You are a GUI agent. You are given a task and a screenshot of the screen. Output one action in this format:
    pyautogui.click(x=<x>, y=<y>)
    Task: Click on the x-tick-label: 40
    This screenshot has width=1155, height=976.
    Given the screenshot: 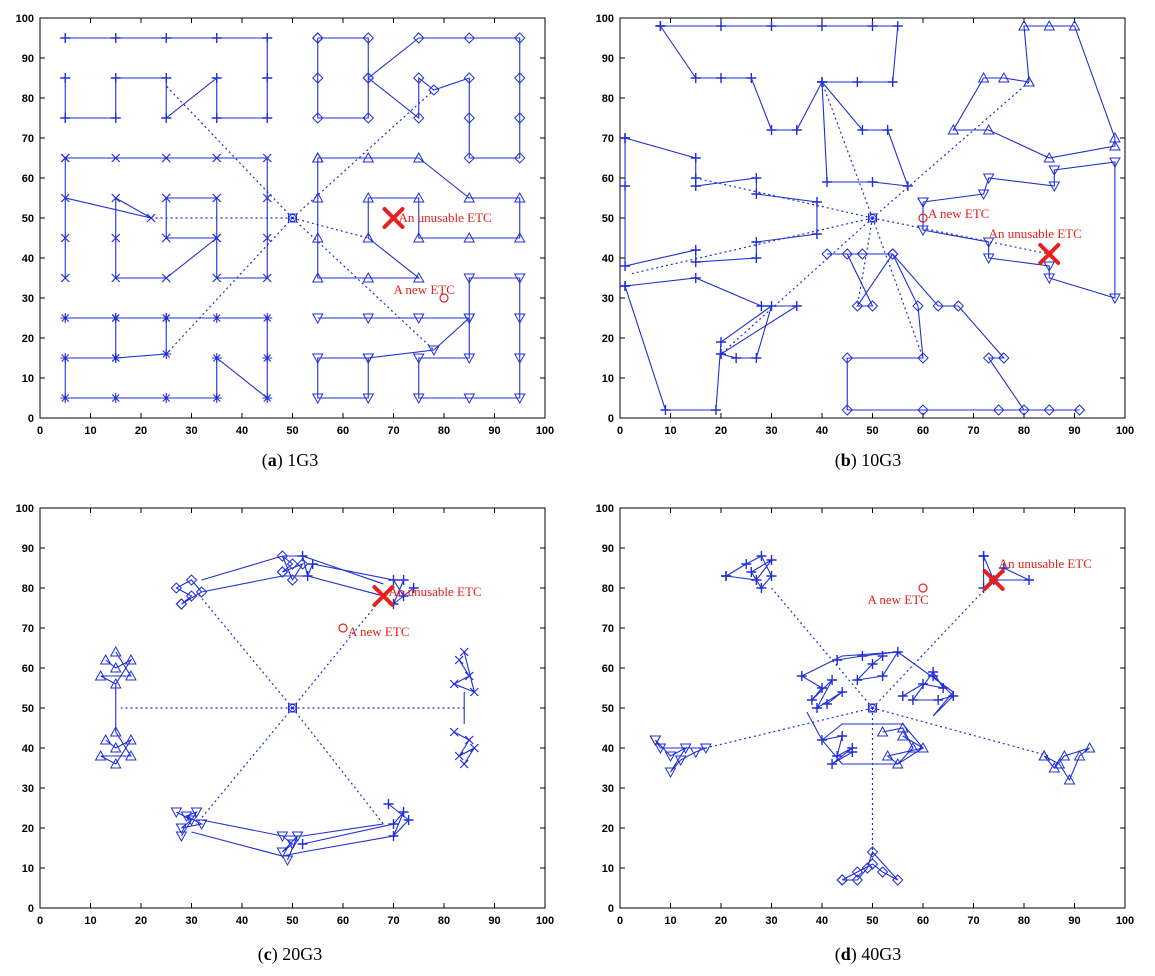 What is the action you would take?
    pyautogui.click(x=822, y=431)
    